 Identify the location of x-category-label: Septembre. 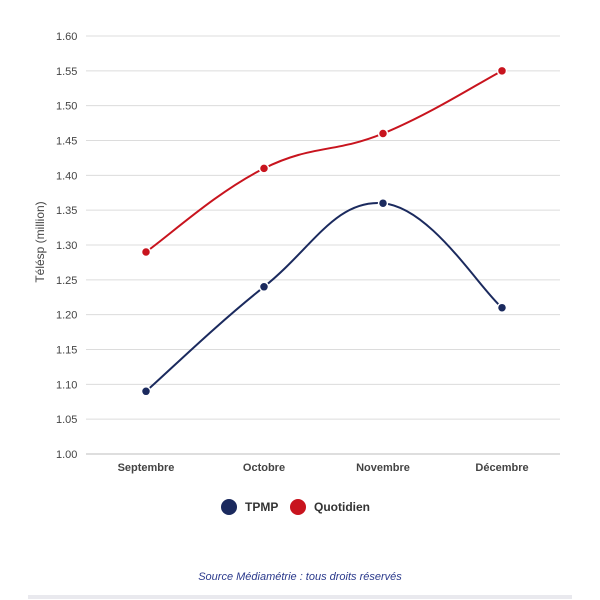
(146, 468).